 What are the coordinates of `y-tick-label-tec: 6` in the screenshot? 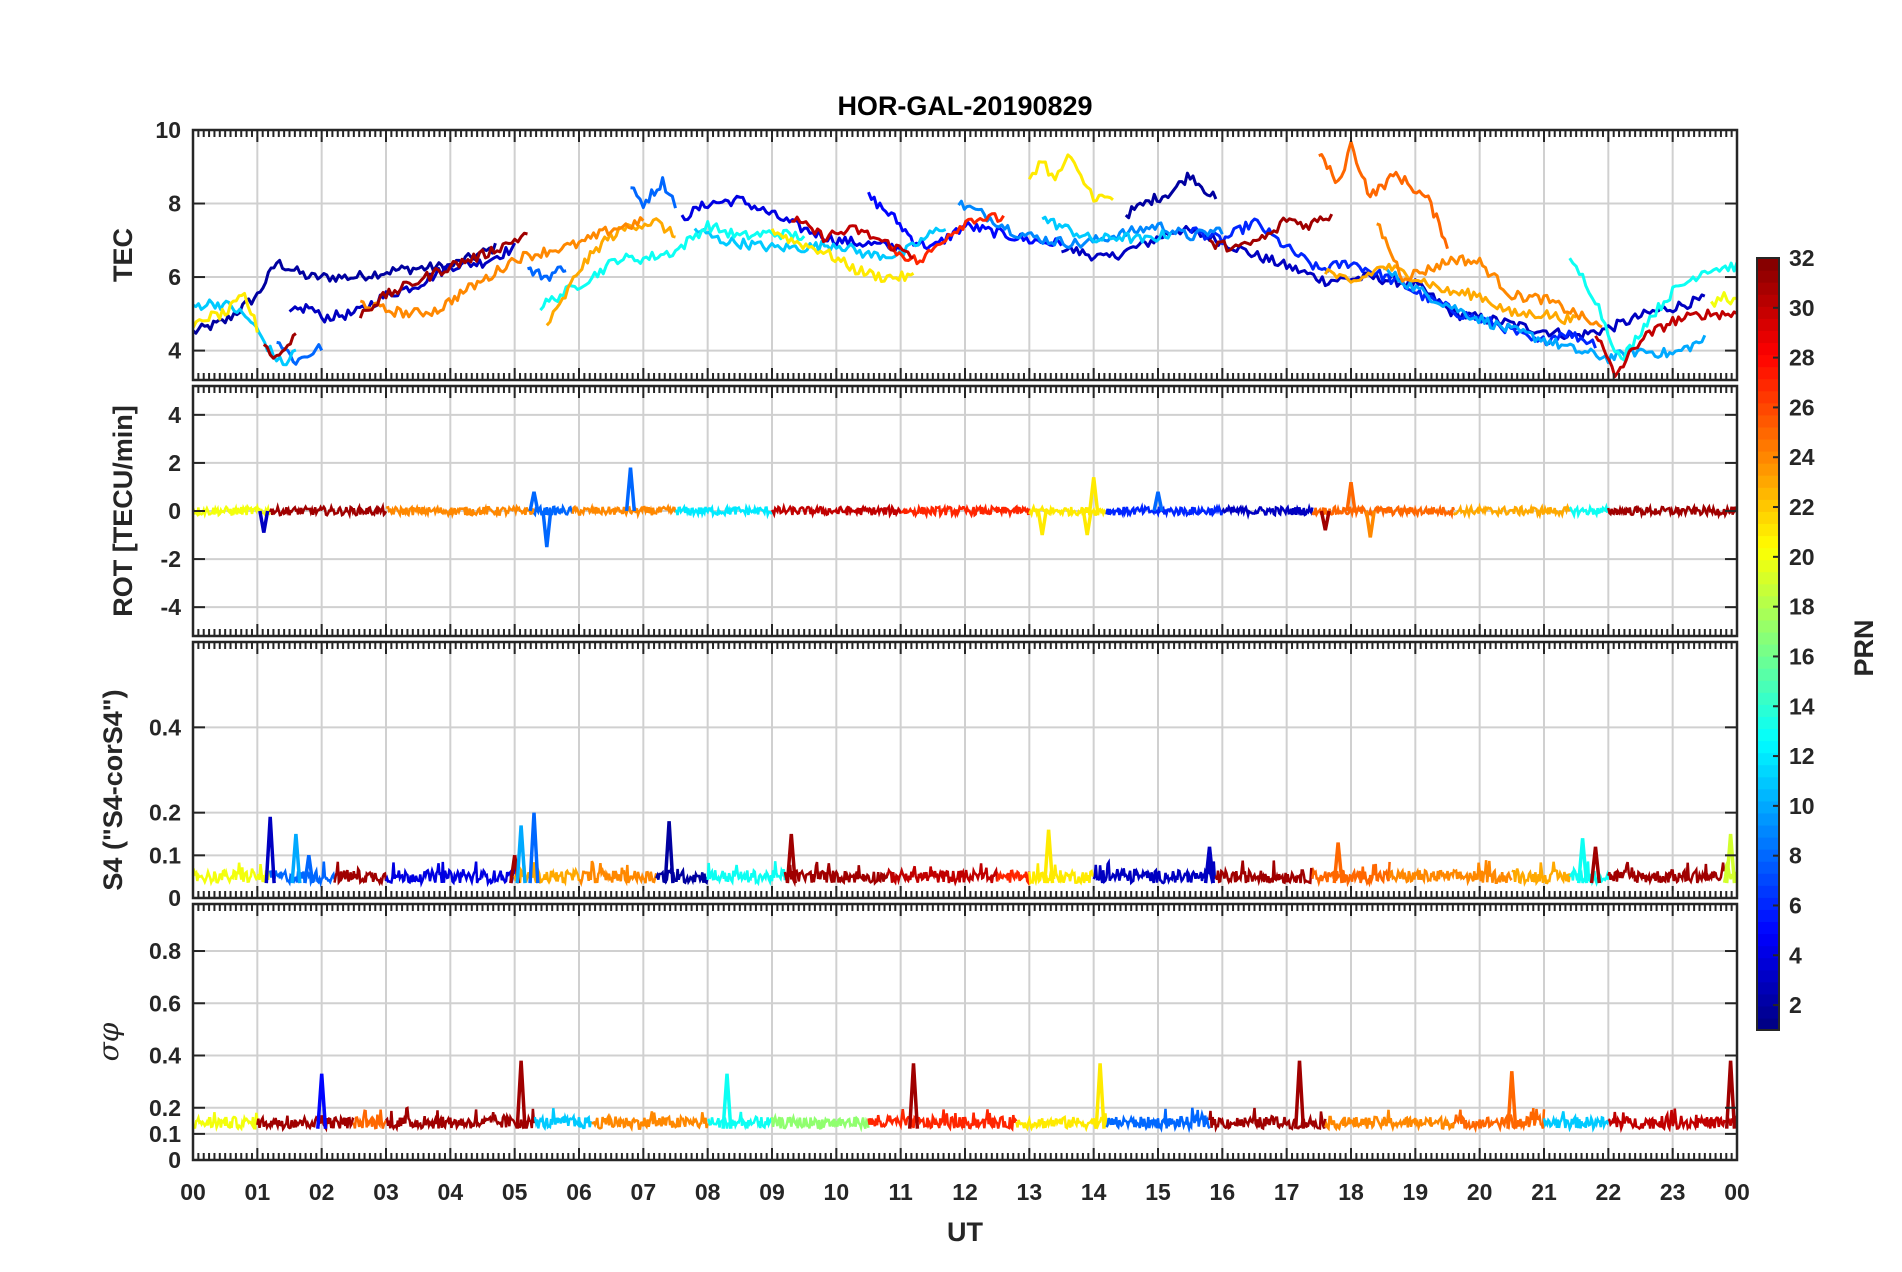 It's located at (174, 277).